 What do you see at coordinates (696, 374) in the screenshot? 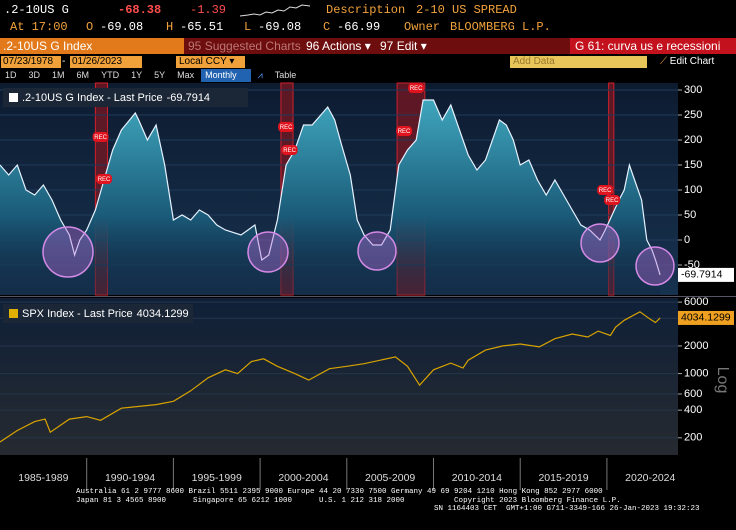
I see `y-tick-label: 1000` at bounding box center [696, 374].